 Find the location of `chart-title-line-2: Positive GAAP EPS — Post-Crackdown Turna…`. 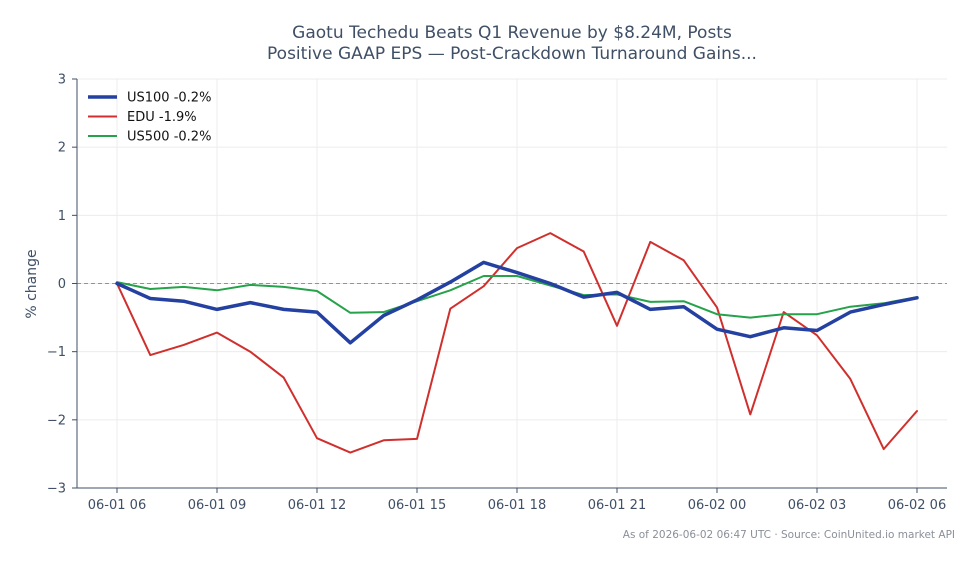

chart-title-line-2: Positive GAAP EPS — Post-Crackdown Turna… is located at coordinates (512, 54).